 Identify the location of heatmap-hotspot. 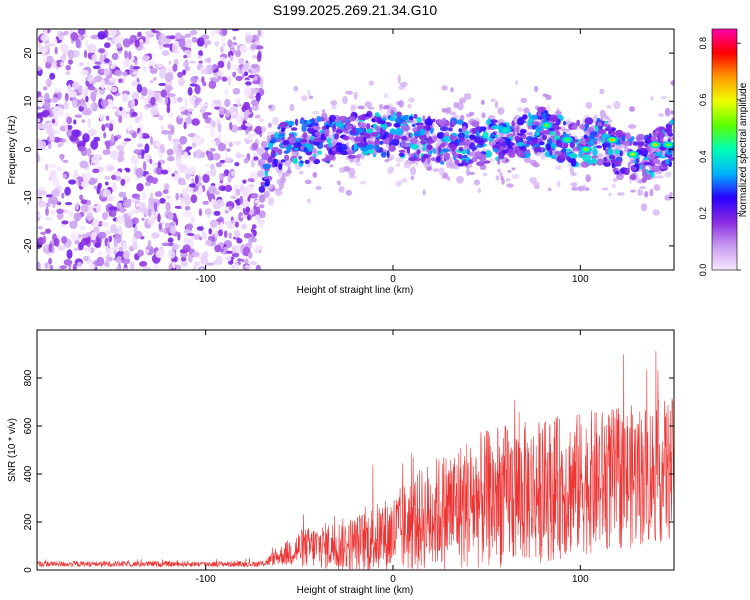
(567, 139).